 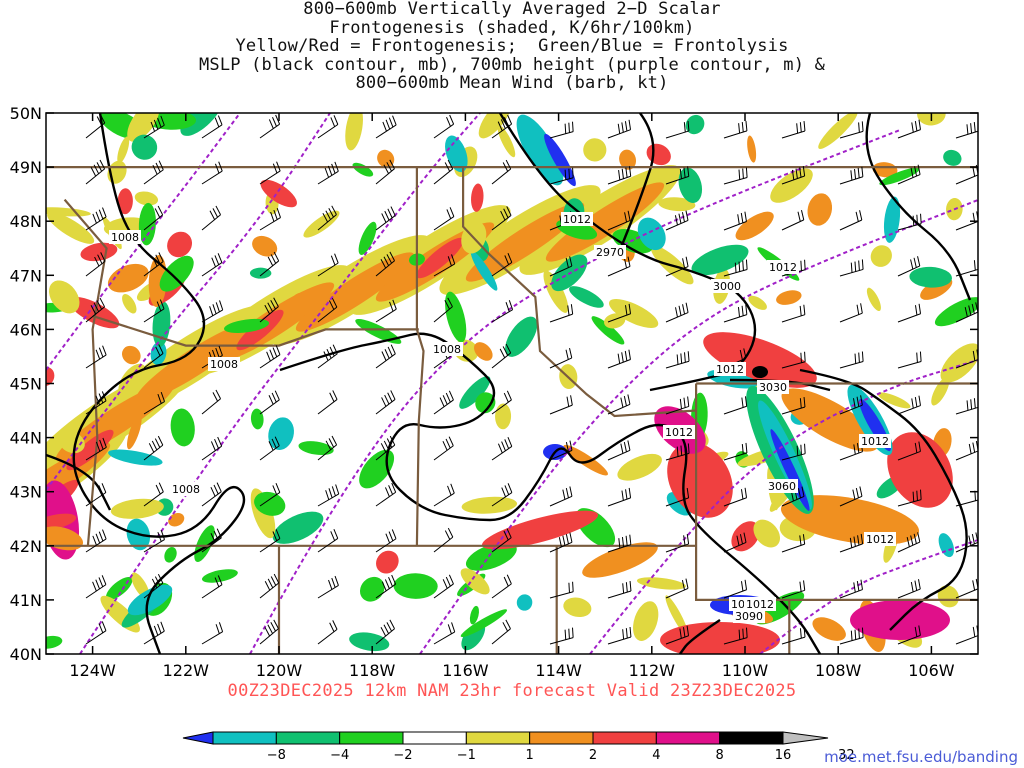 What do you see at coordinates (720, 755) in the screenshot?
I see `colorbar-tick-label: 8` at bounding box center [720, 755].